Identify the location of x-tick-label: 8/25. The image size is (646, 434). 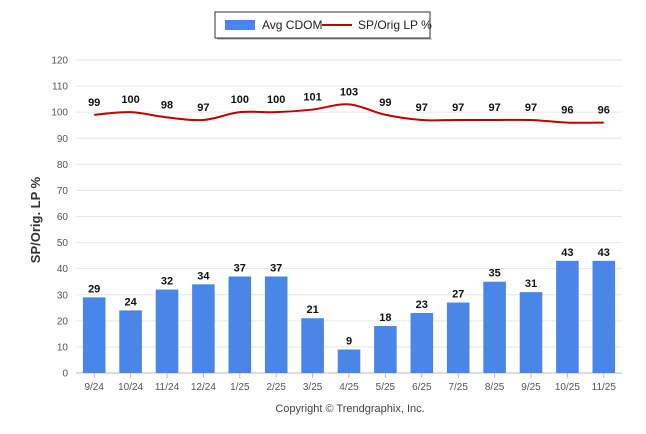
(495, 387).